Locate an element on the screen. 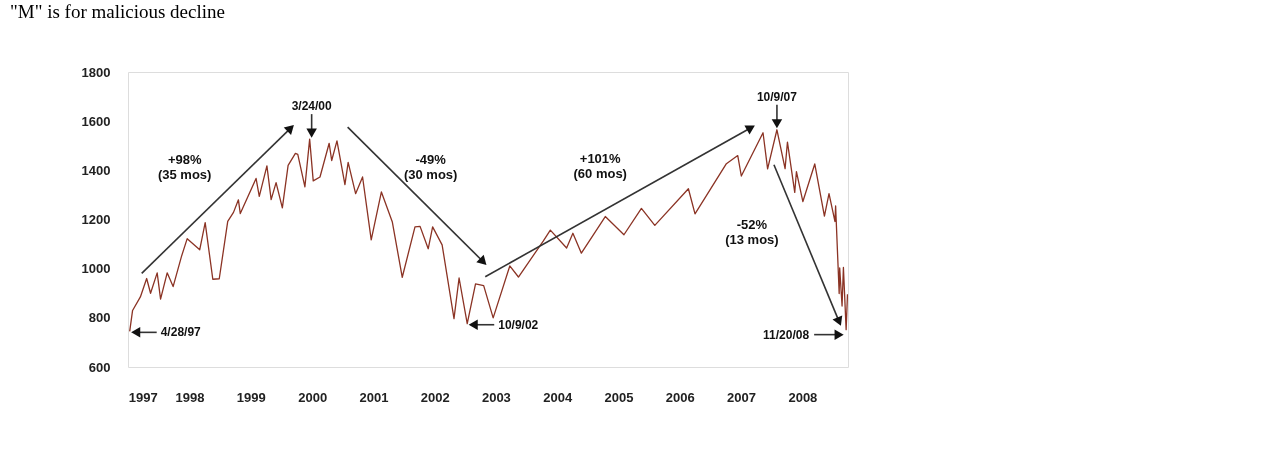 The width and height of the screenshot is (1270, 450). annotation: 10/9/02 is located at coordinates (518, 324).